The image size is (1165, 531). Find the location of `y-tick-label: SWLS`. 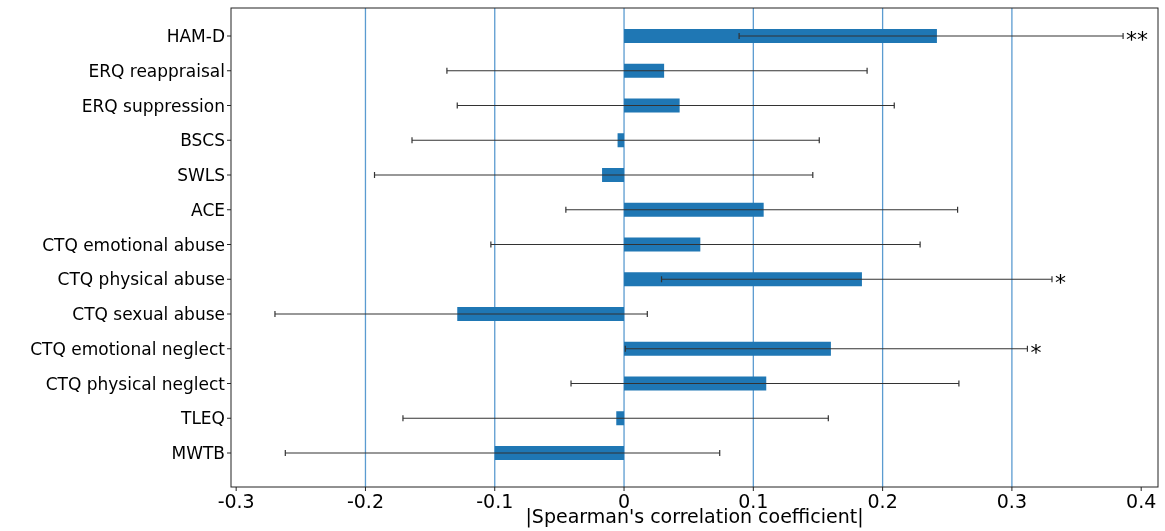

y-tick-label: SWLS is located at coordinates (201, 175).